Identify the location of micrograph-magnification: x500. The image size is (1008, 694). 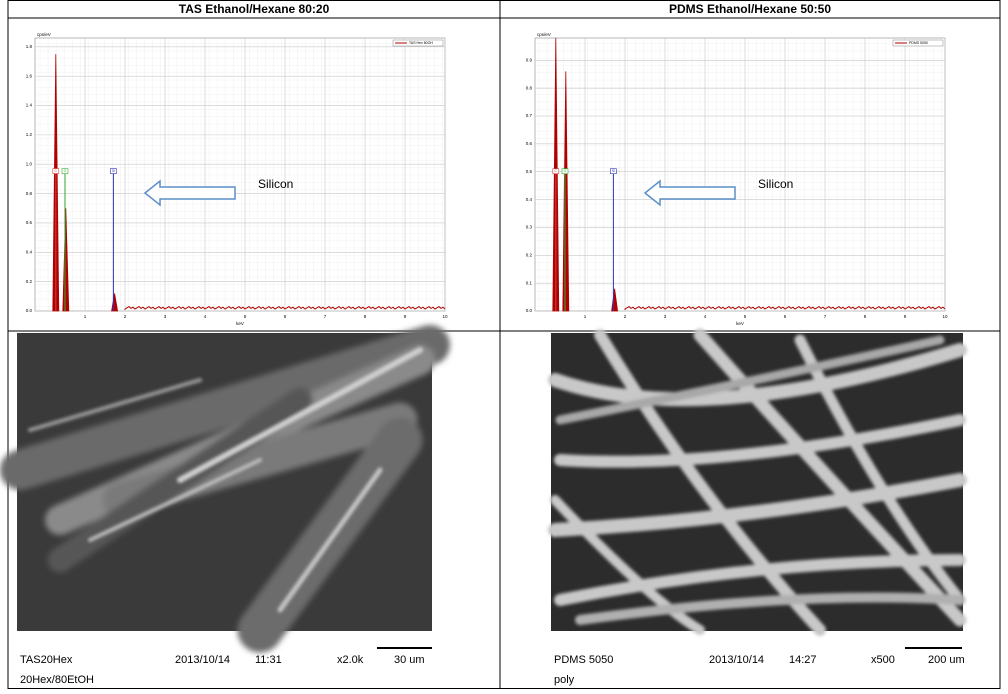
(883, 660).